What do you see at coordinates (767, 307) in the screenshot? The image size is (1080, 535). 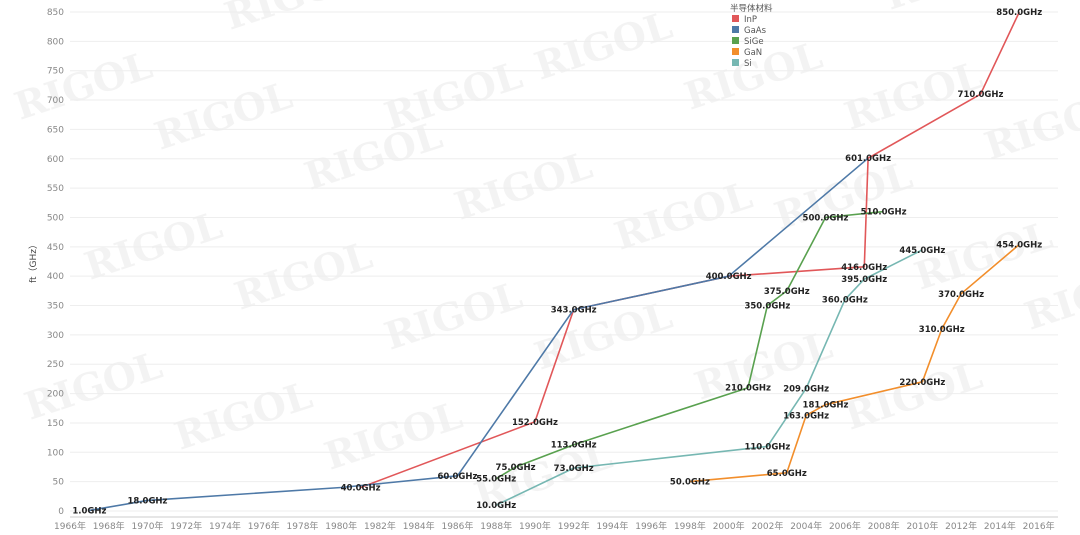 I see `data-label-sige: 350.0GHz` at bounding box center [767, 307].